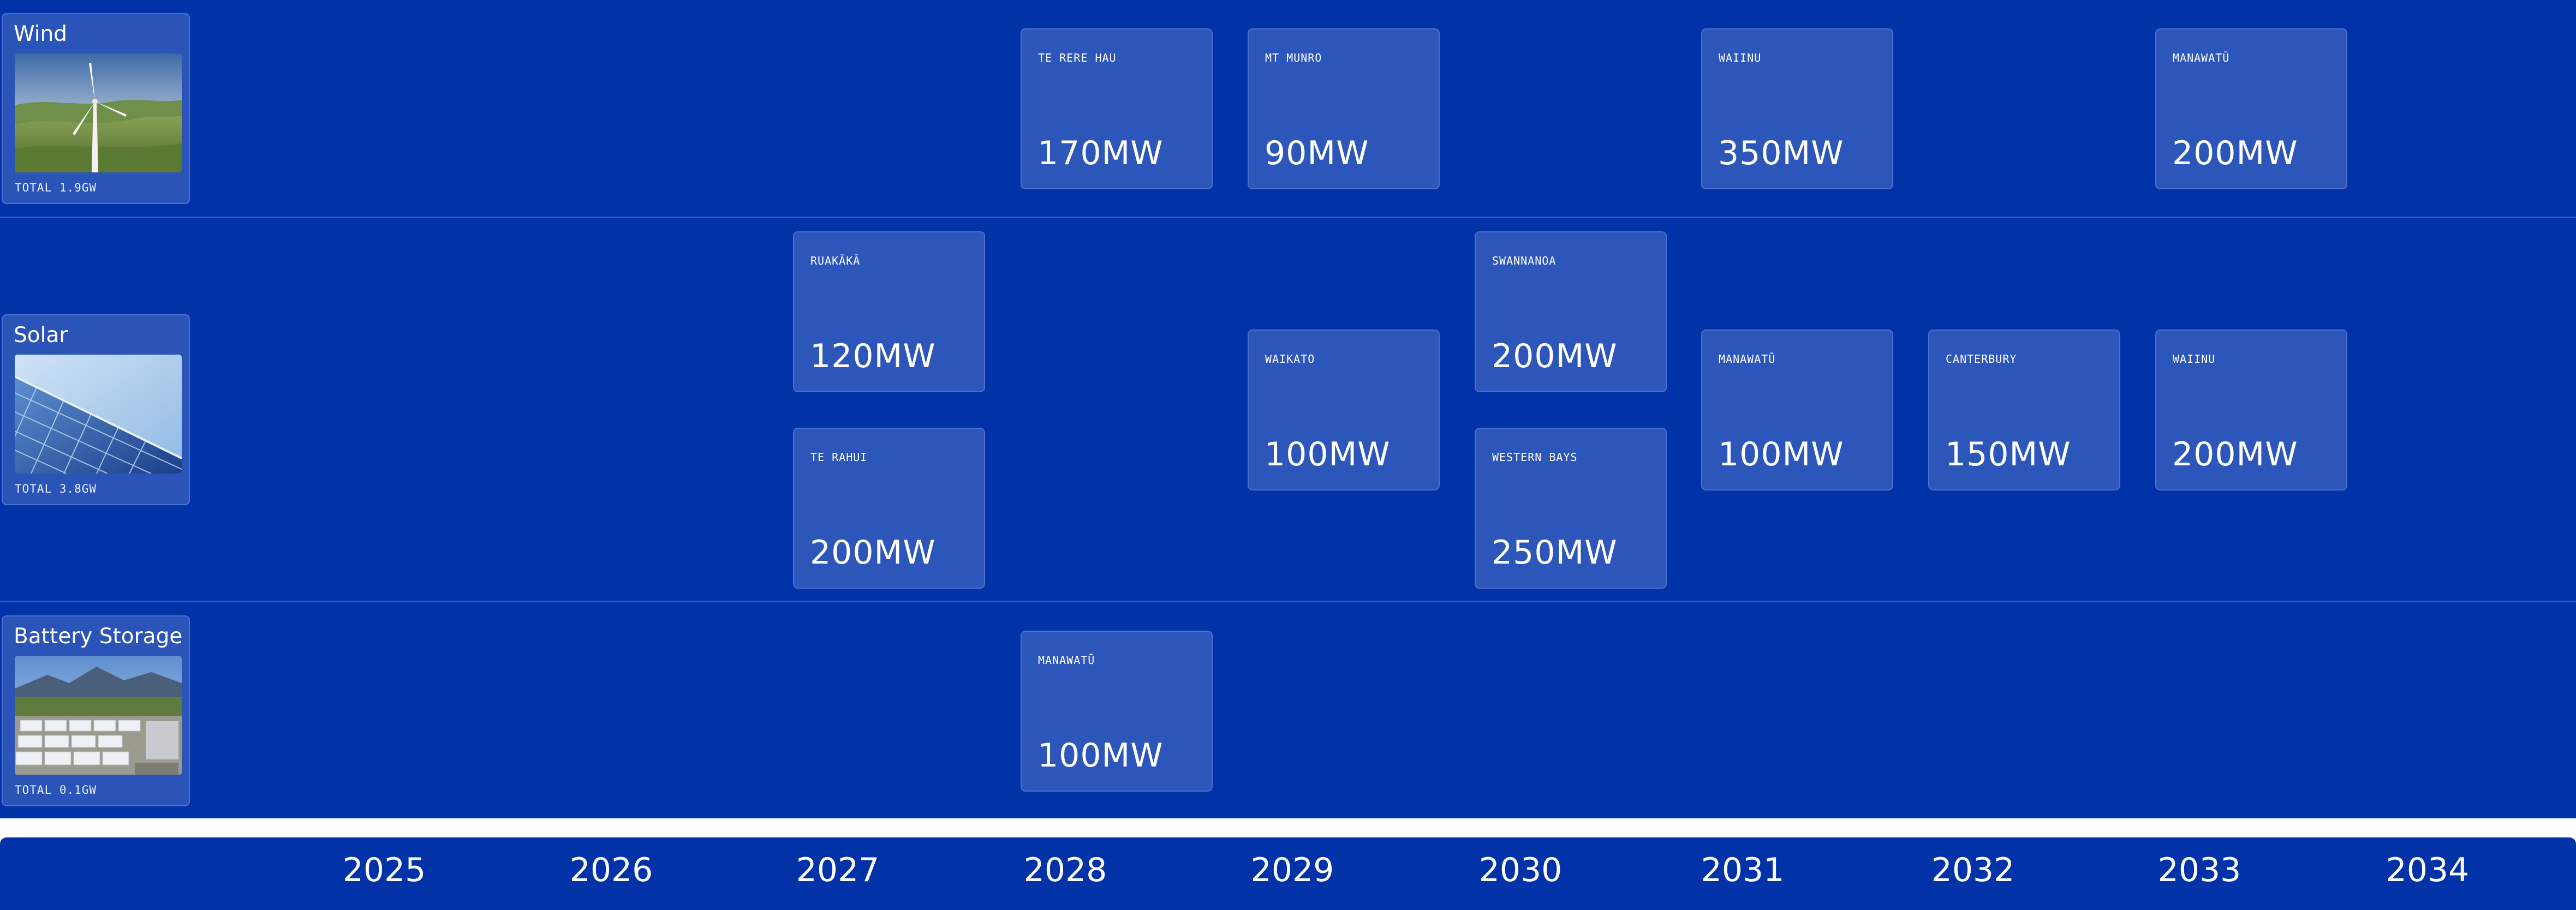 Image resolution: width=2576 pixels, height=910 pixels. I want to click on year-label: 2032, so click(1973, 870).